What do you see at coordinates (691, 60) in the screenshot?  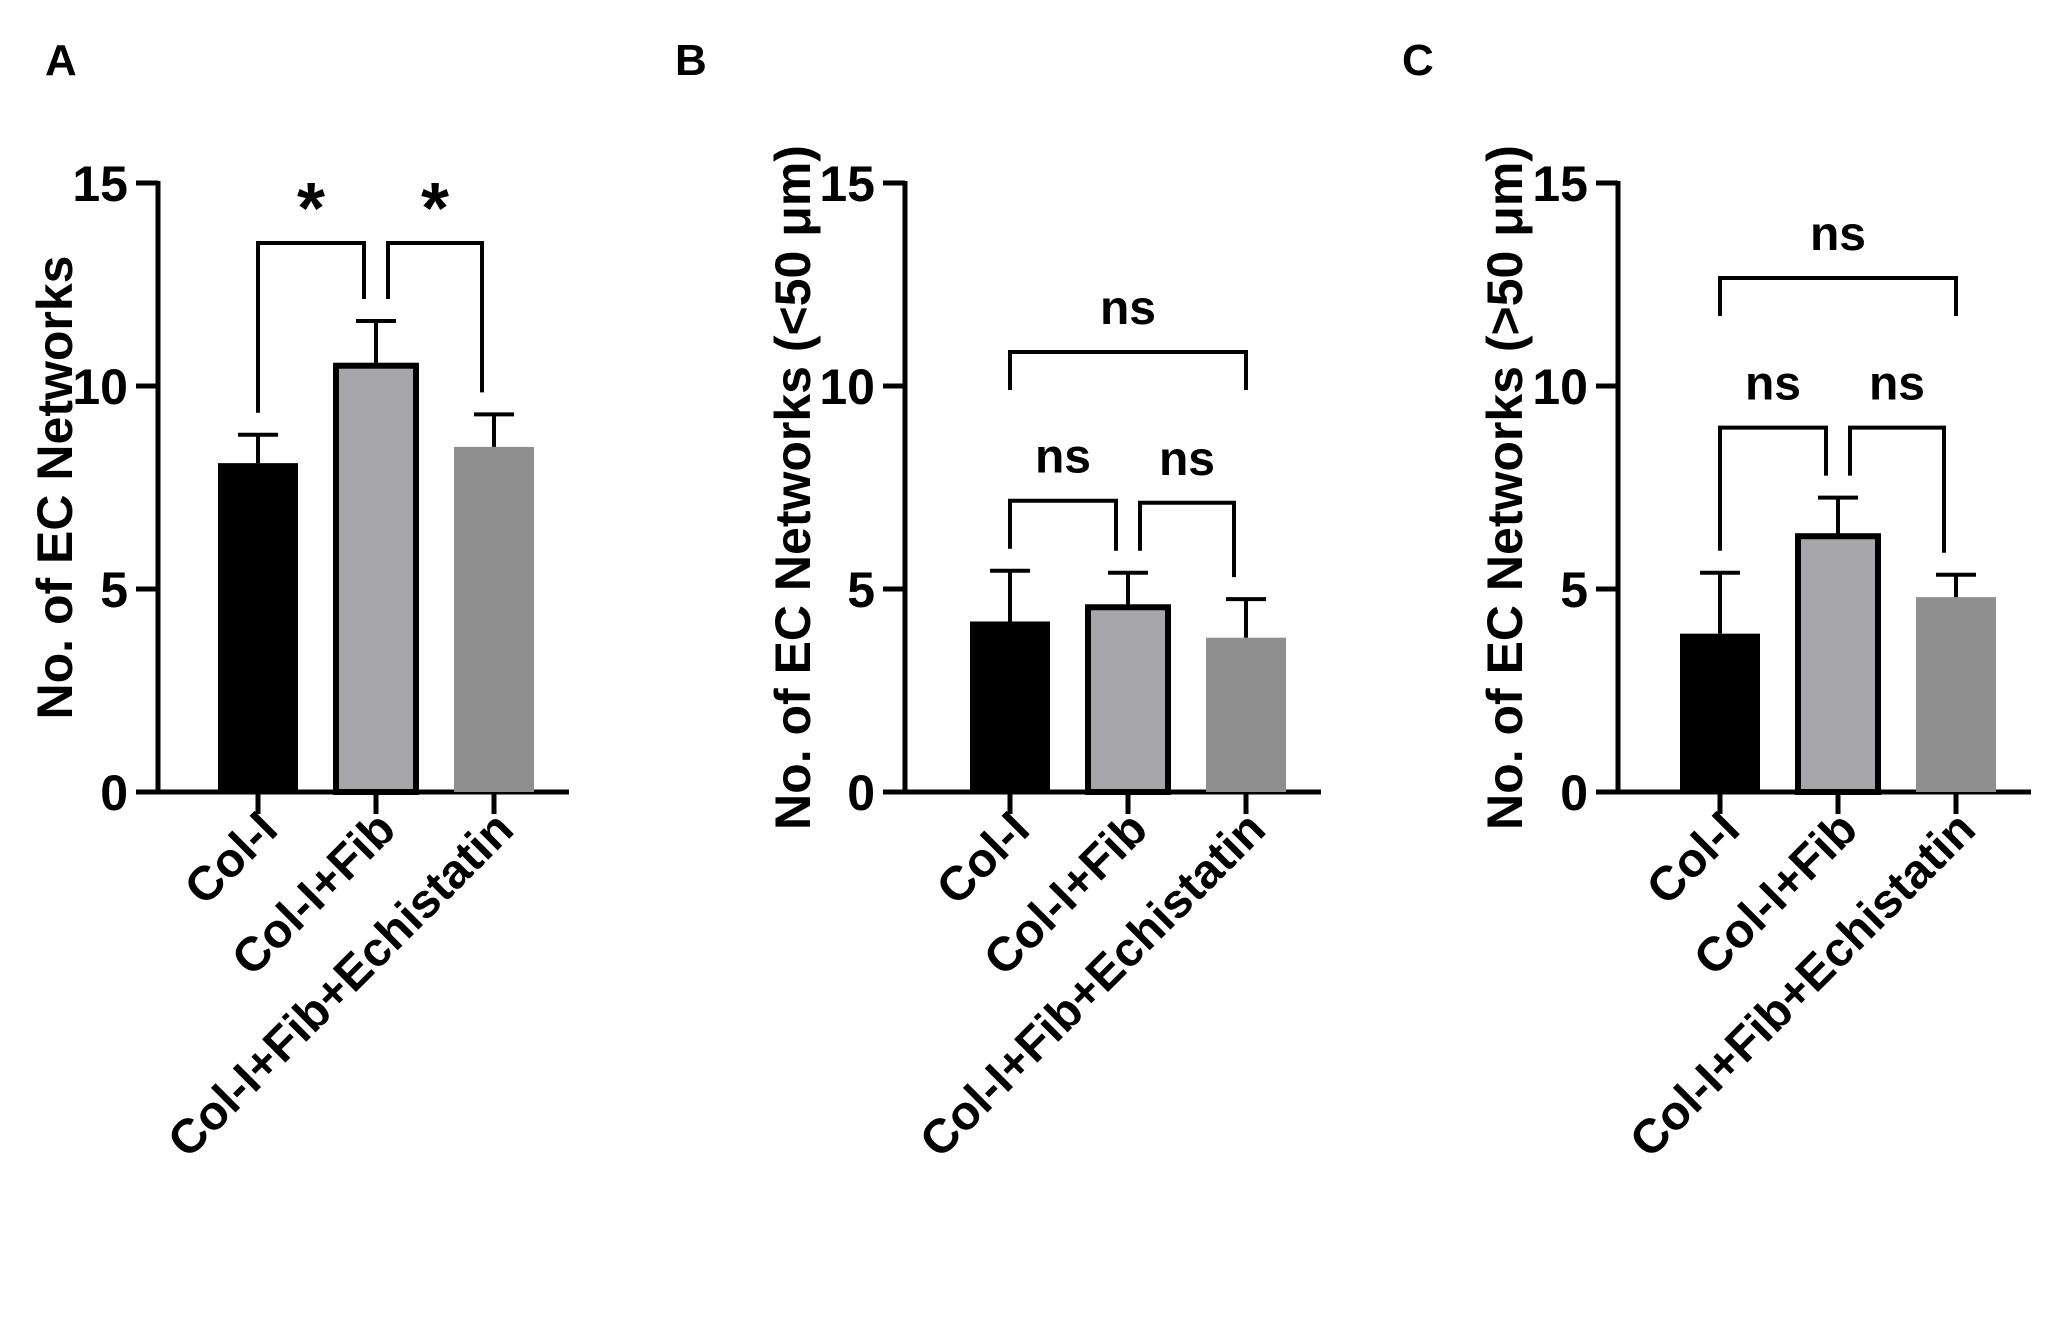 I see `panel-label: B` at bounding box center [691, 60].